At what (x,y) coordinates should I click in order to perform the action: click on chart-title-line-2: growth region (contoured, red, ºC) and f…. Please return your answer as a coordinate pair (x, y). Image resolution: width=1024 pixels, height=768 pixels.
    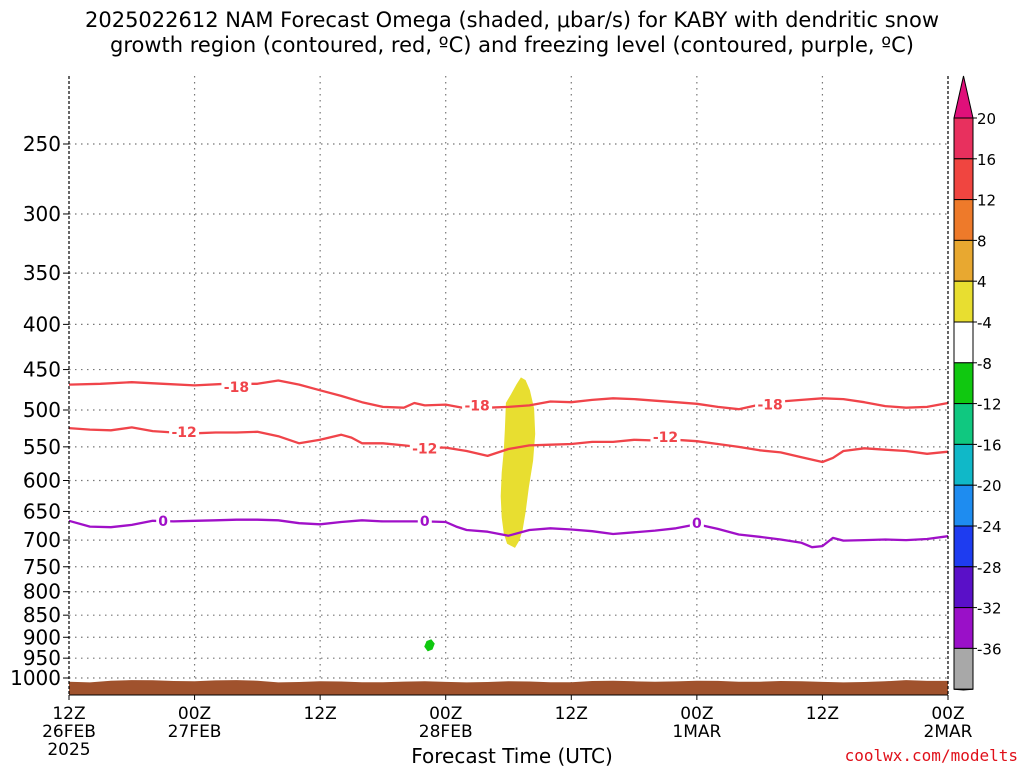
    Looking at the image, I should click on (512, 45).